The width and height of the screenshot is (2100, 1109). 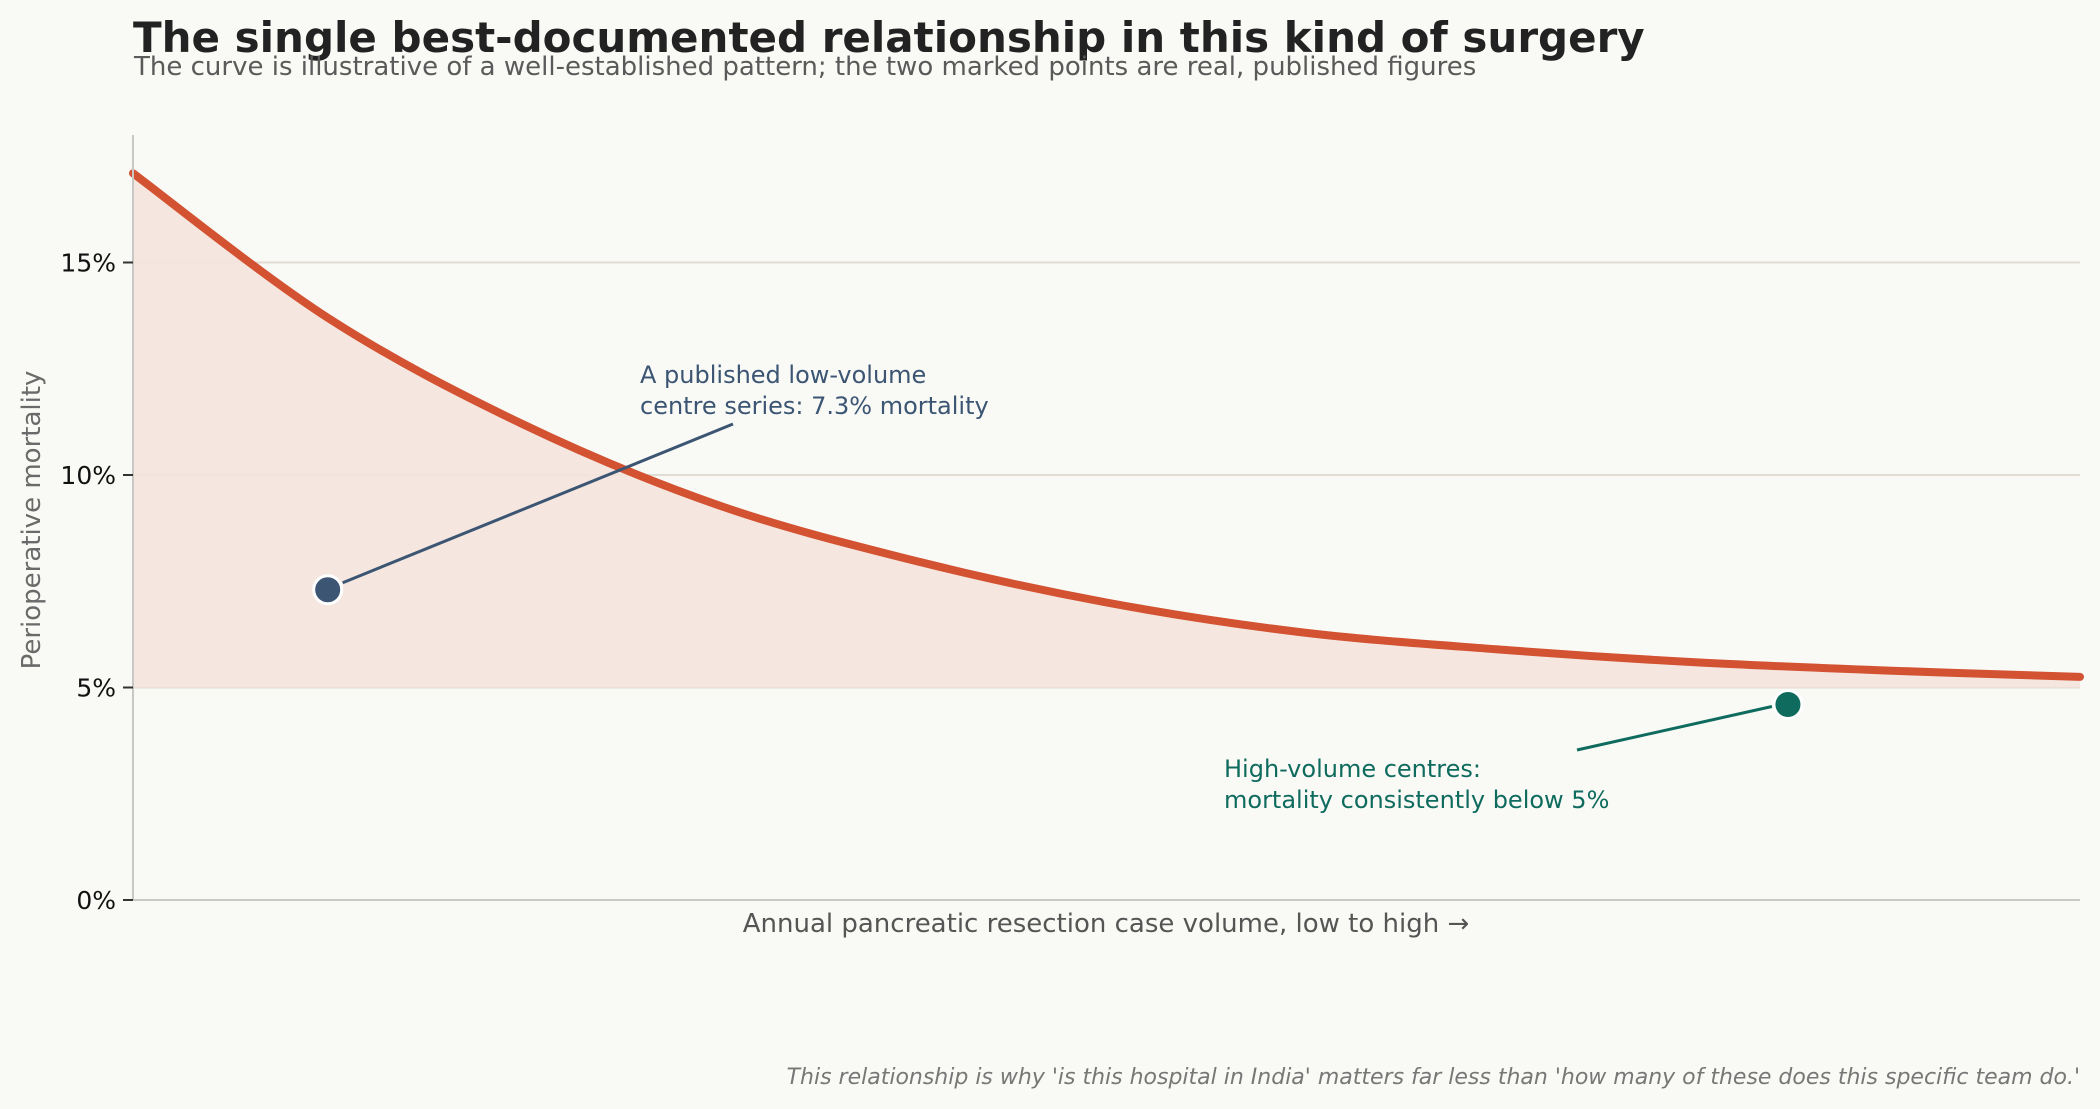 What do you see at coordinates (538, 503) in the screenshot?
I see `leader-line-low-volume` at bounding box center [538, 503].